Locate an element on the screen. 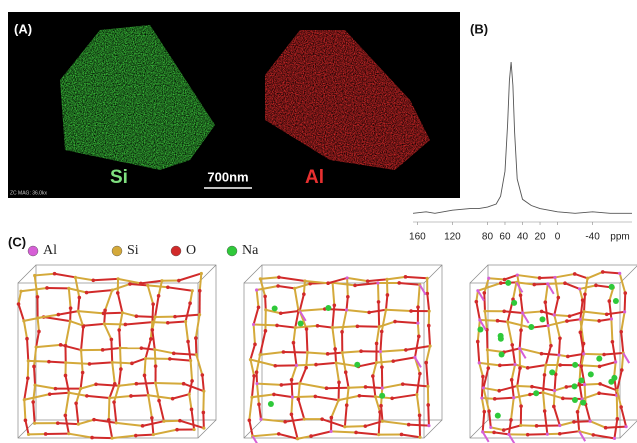 The width and height of the screenshot is (637, 443). legend-label: Na is located at coordinates (250, 250).